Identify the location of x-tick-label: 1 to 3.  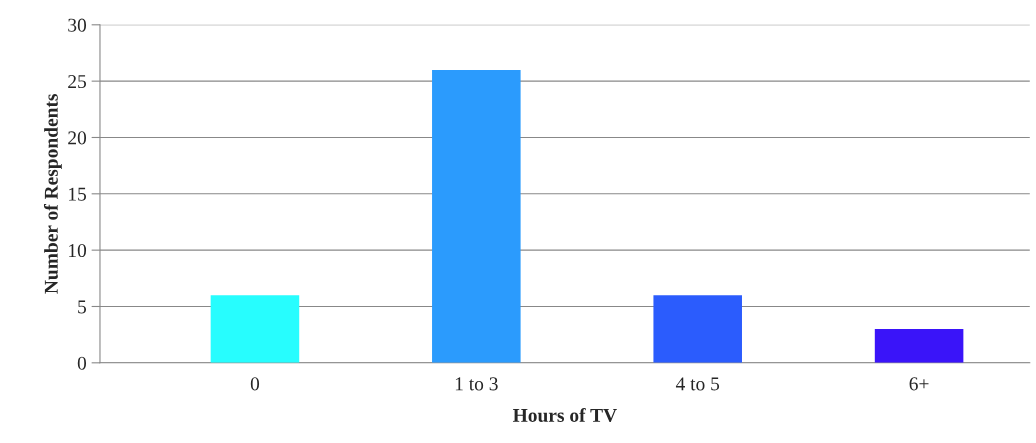
(476, 384).